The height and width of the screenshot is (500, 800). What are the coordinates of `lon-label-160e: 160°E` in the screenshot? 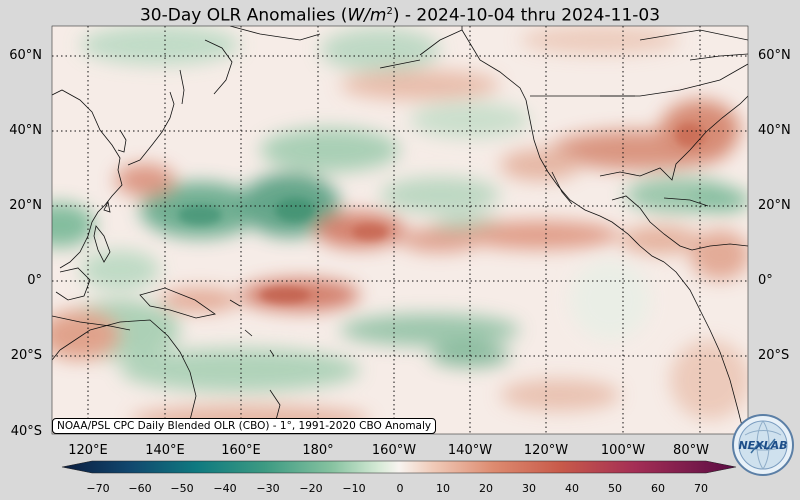 It's located at (241, 450).